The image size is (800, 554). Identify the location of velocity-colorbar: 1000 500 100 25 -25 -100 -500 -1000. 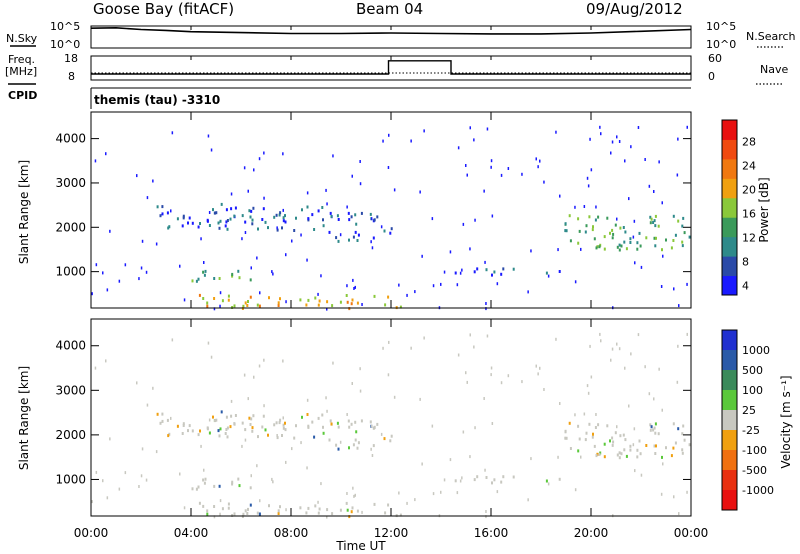
(747, 420).